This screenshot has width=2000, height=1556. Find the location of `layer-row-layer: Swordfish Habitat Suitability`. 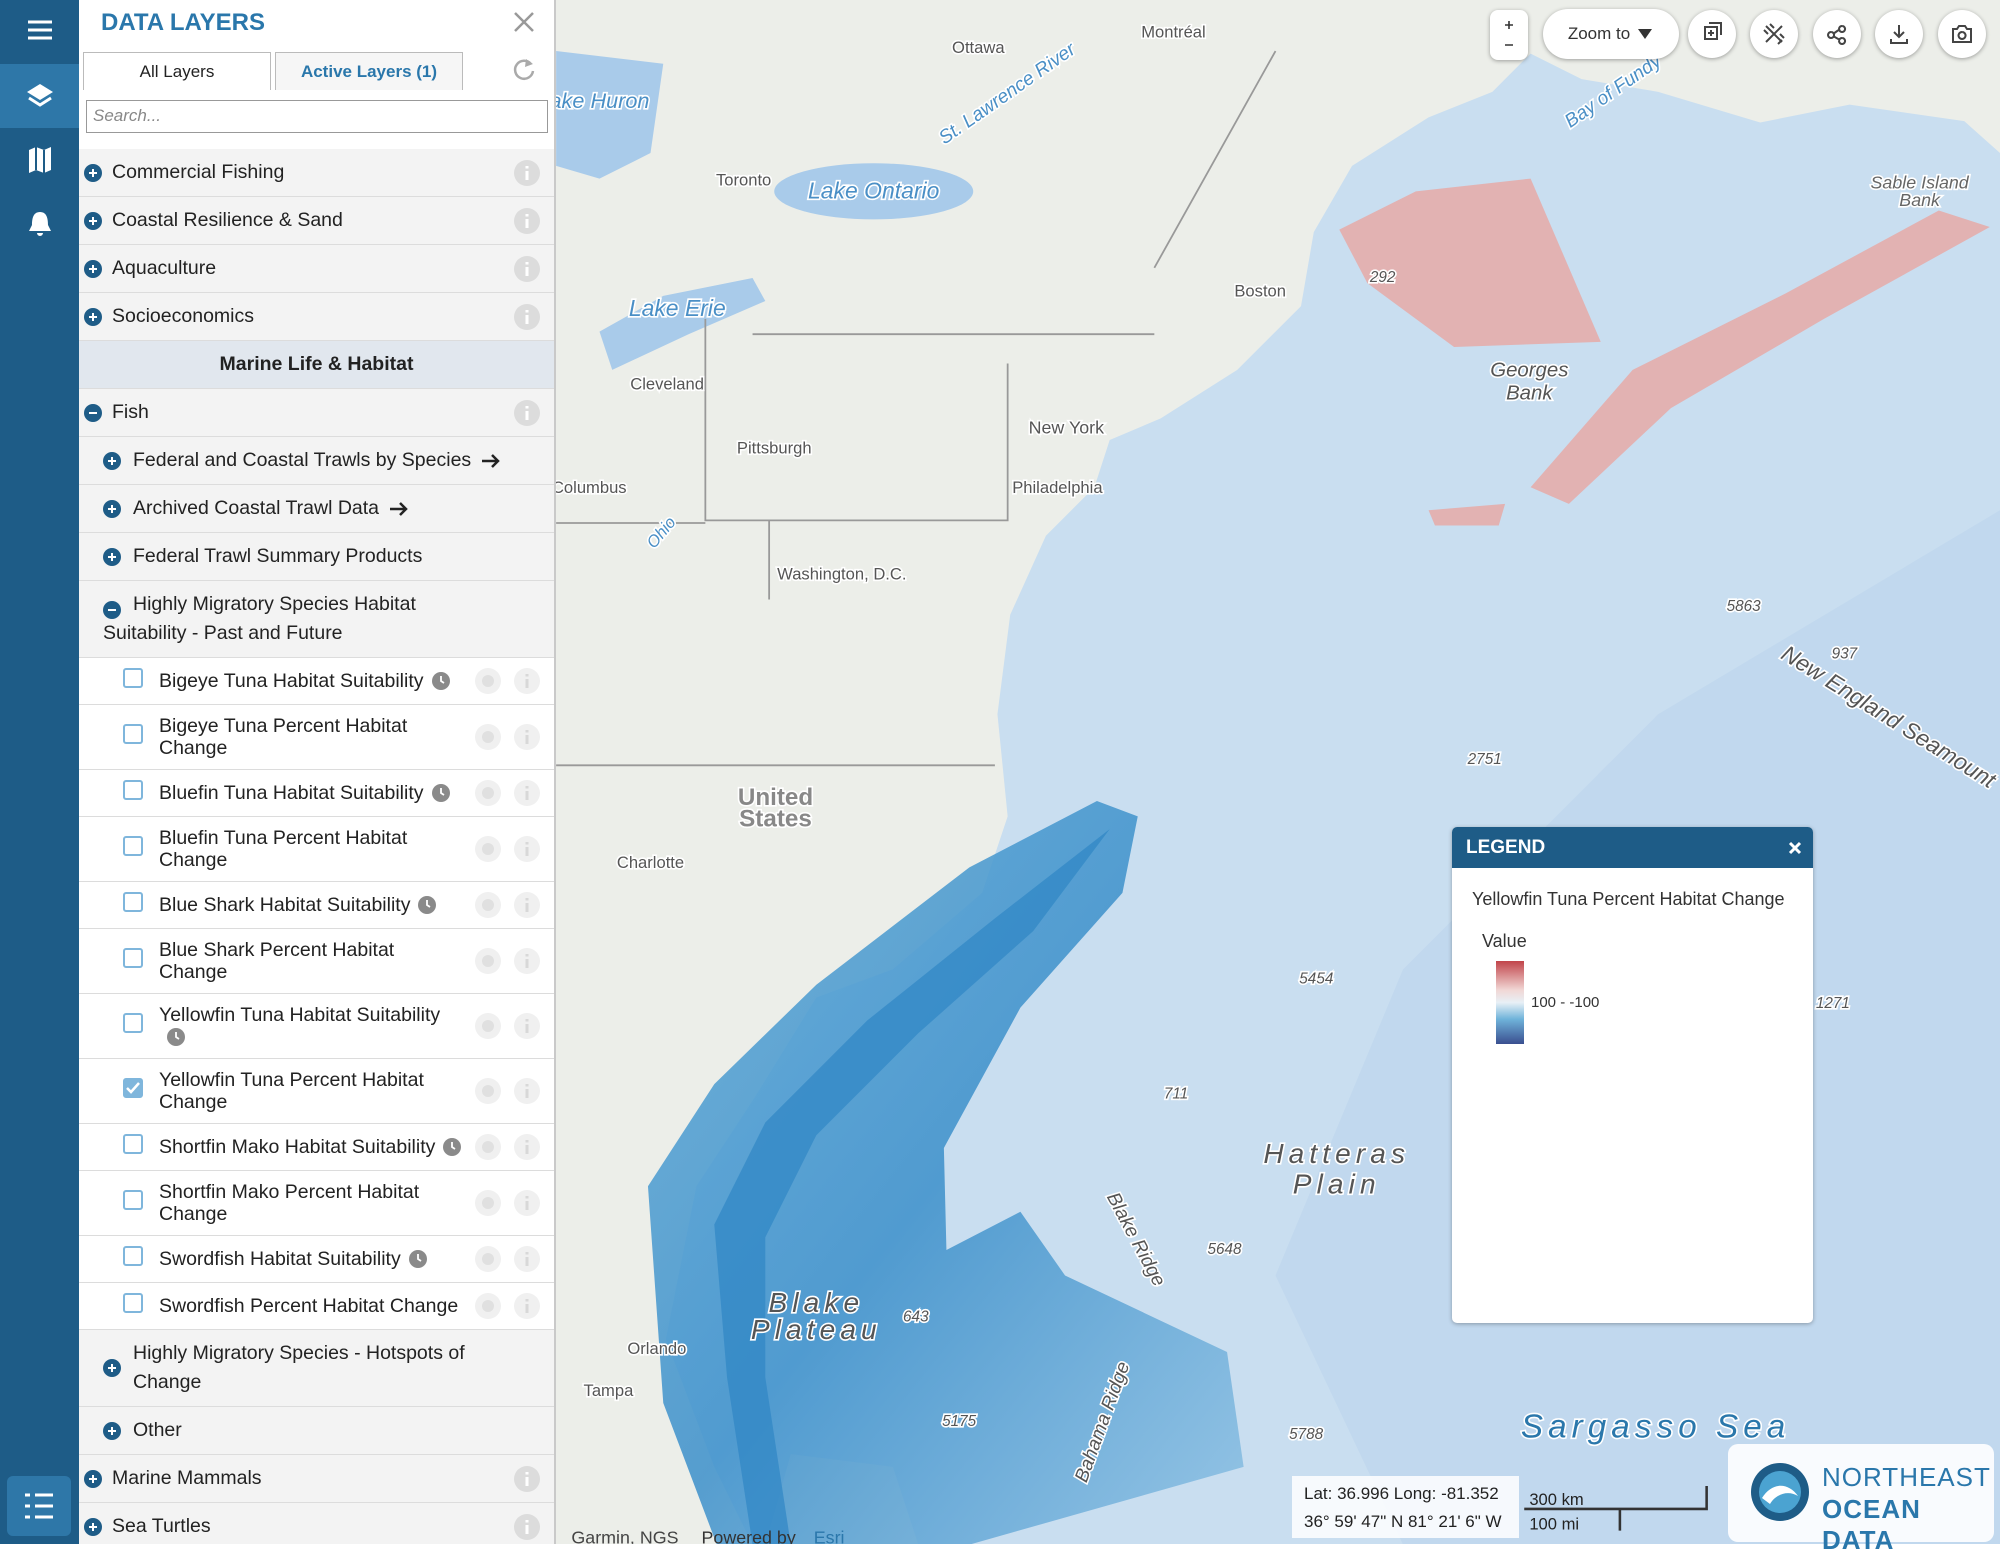

layer-row-layer: Swordfish Habitat Suitability is located at coordinates (316, 1259).